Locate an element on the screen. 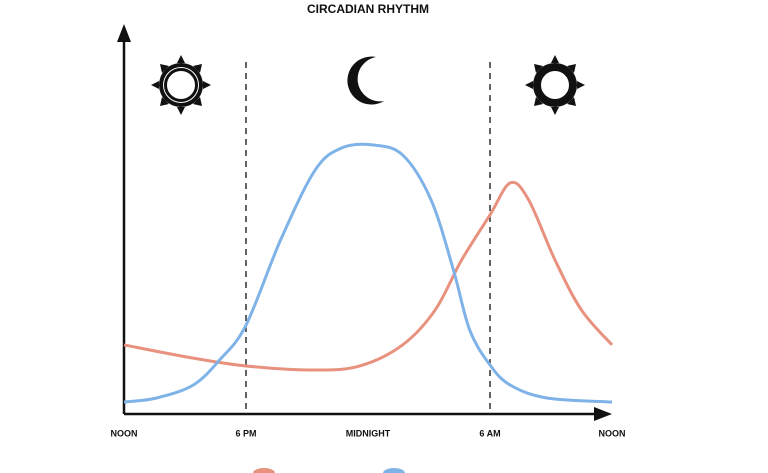  x-tick-label: MIDNIGHT is located at coordinates (368, 433).